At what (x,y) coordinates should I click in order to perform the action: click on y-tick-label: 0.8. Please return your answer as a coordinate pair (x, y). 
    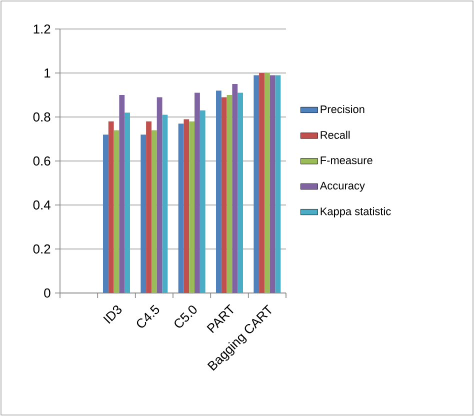
    Looking at the image, I should click on (41, 117).